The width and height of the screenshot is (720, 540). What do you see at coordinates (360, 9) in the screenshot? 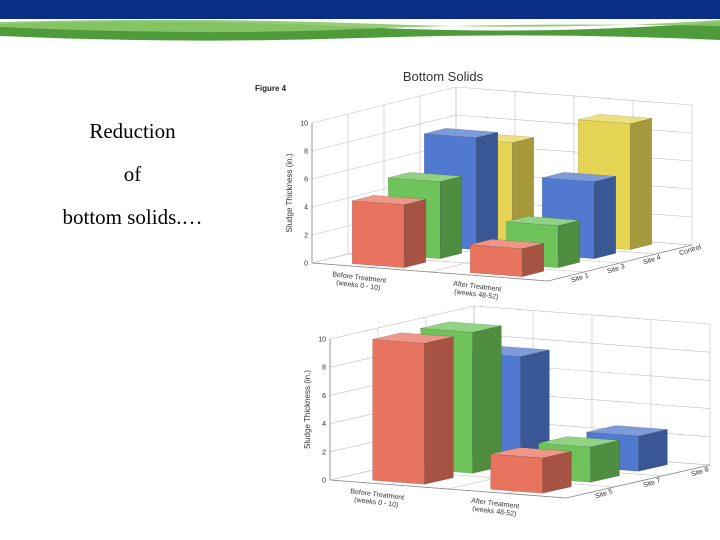
I see `banner-blue-band` at bounding box center [360, 9].